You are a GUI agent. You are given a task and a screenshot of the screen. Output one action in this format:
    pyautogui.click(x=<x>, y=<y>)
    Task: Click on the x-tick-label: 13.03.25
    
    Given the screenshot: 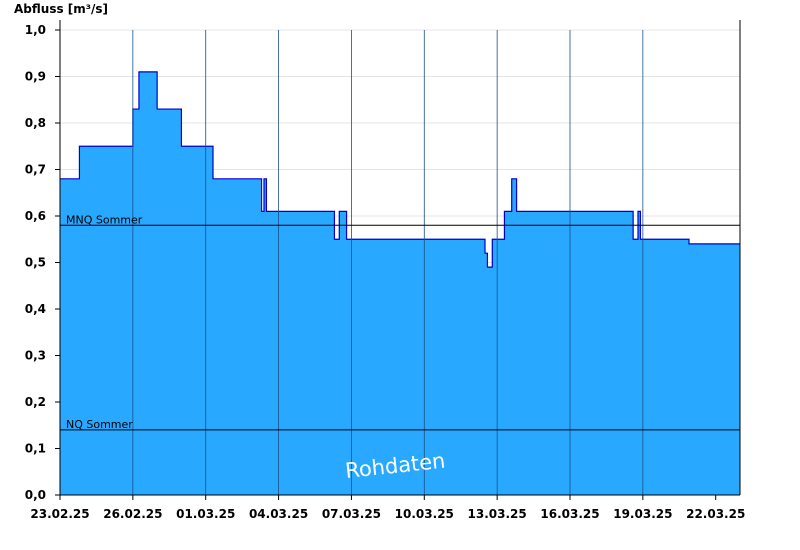 What is the action you would take?
    pyautogui.click(x=497, y=514)
    